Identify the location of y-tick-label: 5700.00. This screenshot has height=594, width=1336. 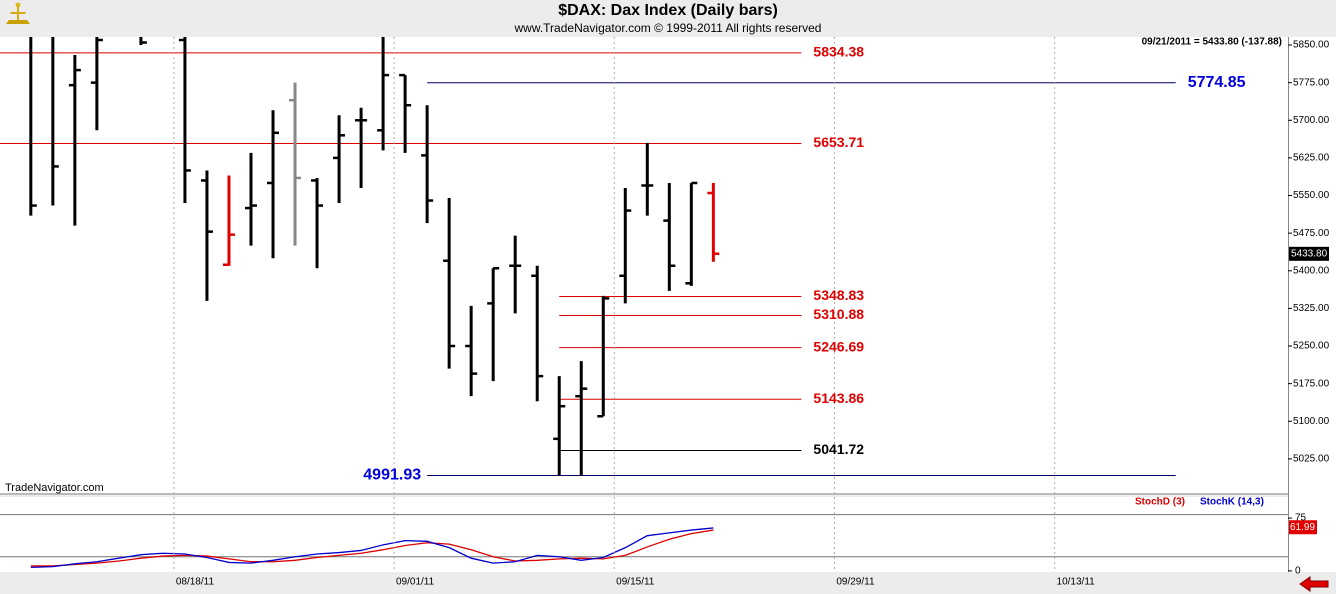
(1311, 120).